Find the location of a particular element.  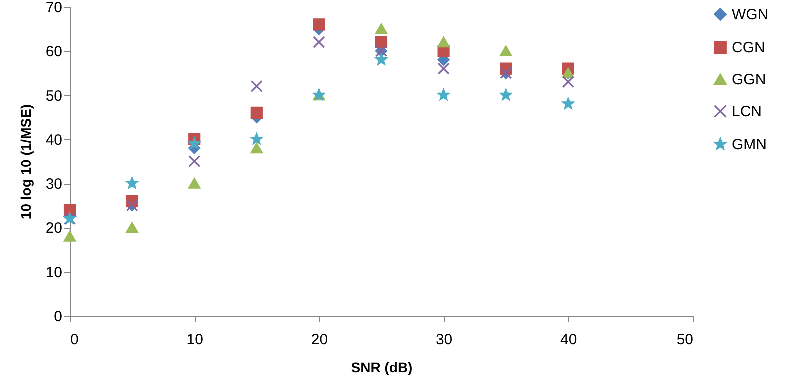

x-tick-label: 40 is located at coordinates (569, 340).